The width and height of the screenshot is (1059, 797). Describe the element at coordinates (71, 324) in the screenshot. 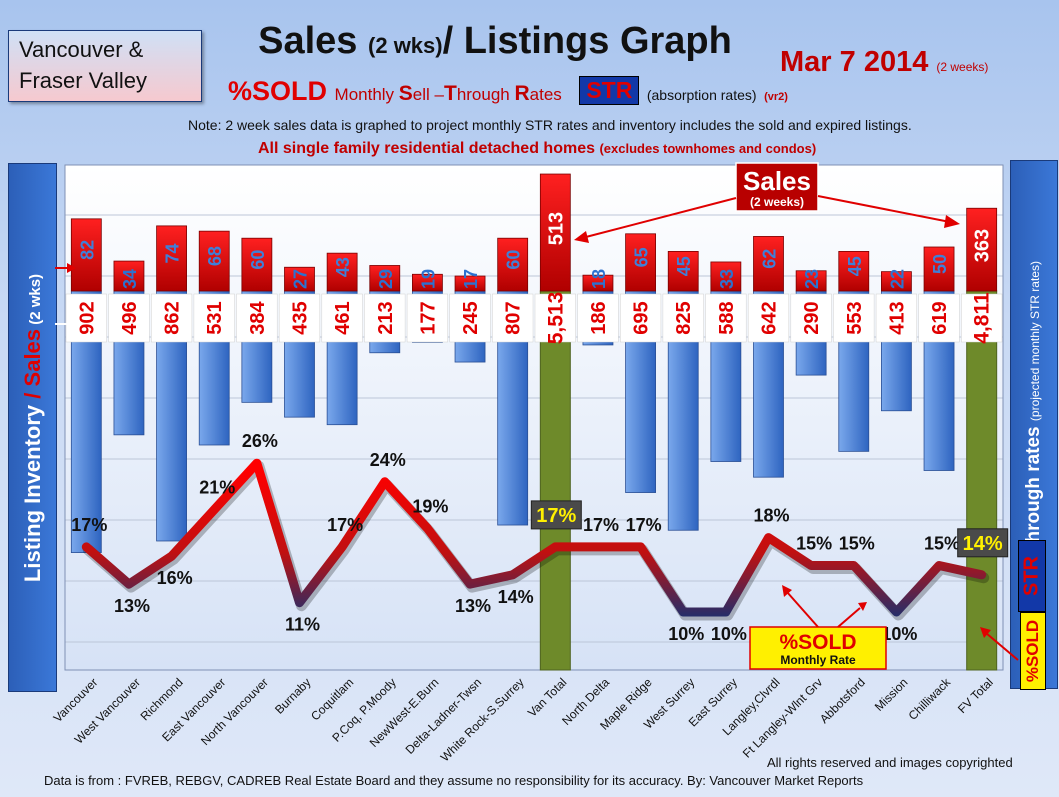

I see `inventory-side-arrowhead` at that location.